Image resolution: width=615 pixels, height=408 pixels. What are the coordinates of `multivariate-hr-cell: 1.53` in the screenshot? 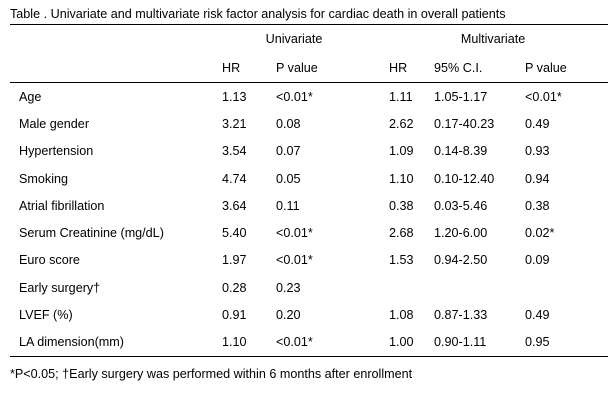 It's located at (401, 260).